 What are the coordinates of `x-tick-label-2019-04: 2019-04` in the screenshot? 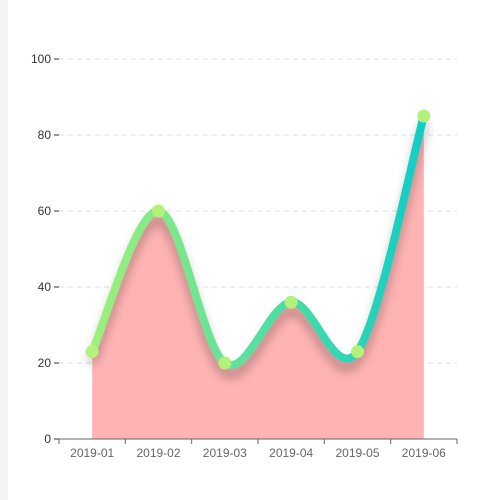 It's located at (291, 453).